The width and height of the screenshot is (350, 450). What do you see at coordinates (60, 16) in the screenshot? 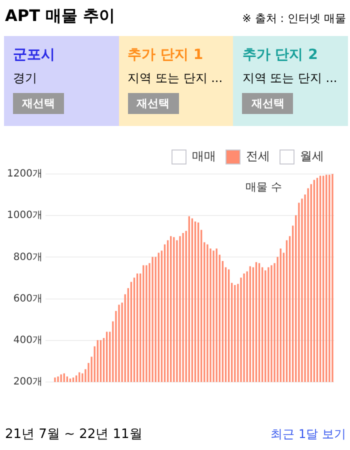
I see `chart-title: APT 매물 추이` at bounding box center [60, 16].